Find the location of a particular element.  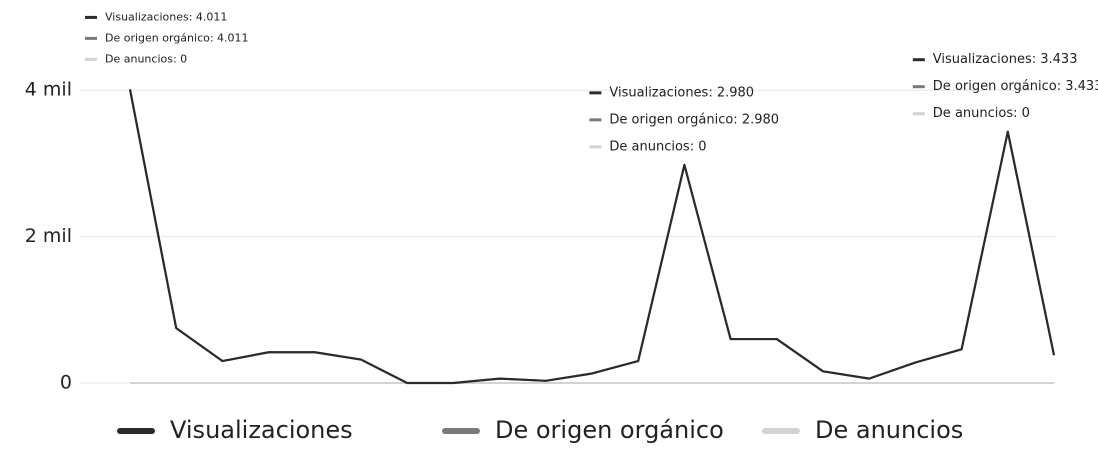

legend-label: Visualizaciones is located at coordinates (261, 430).